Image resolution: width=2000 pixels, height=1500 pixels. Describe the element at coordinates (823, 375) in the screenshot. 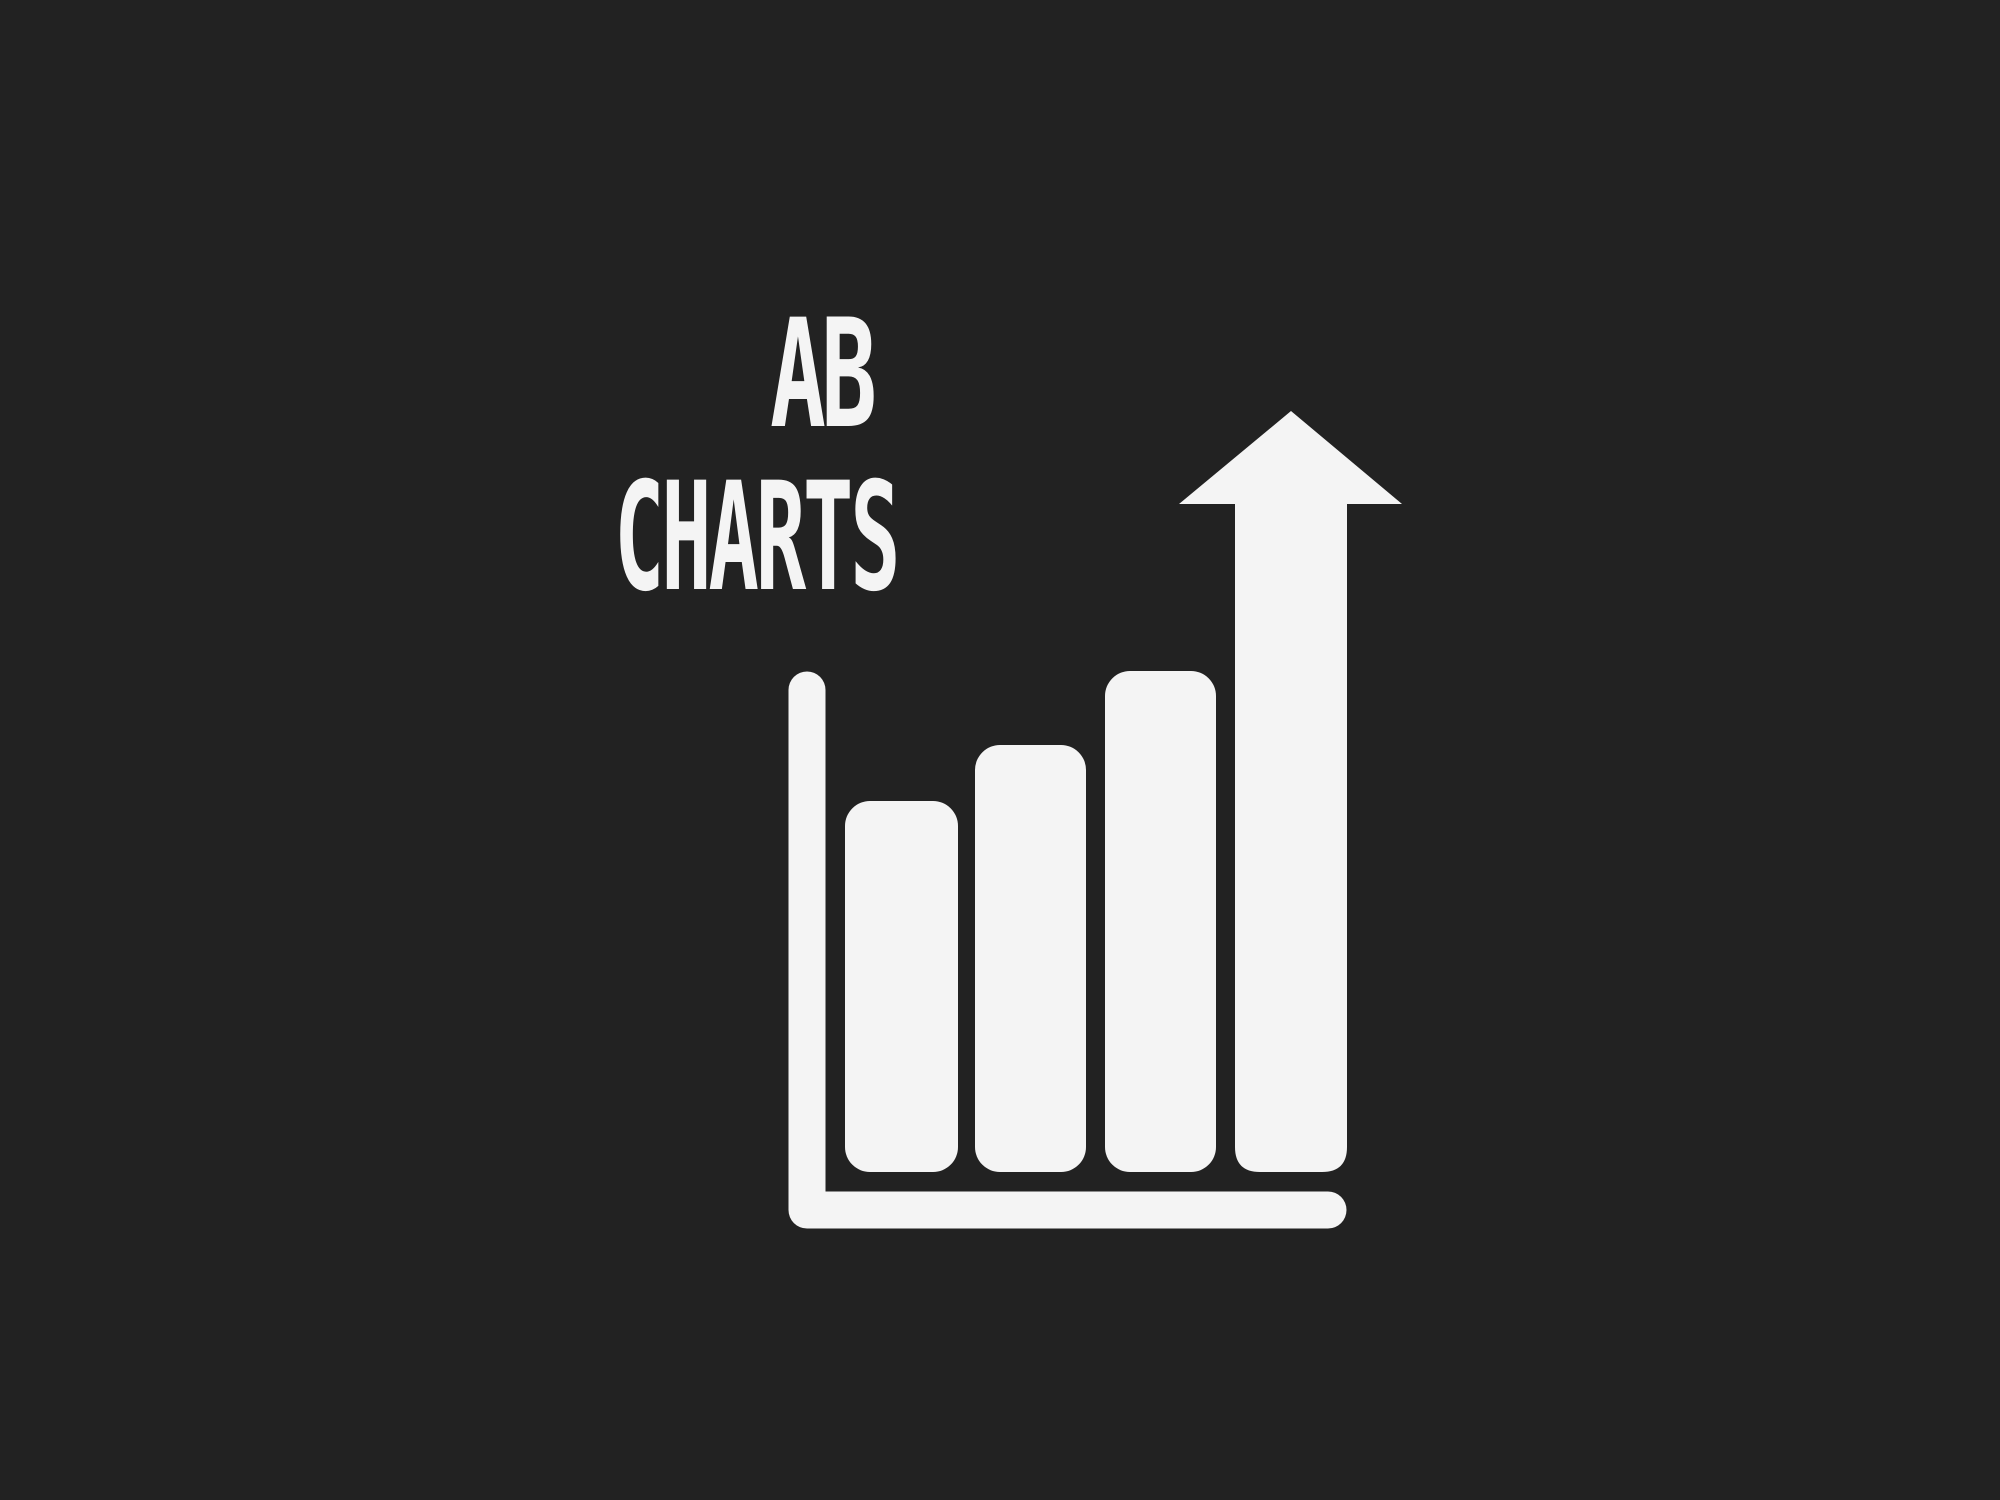

I see `logo-title-line1: AB` at that location.